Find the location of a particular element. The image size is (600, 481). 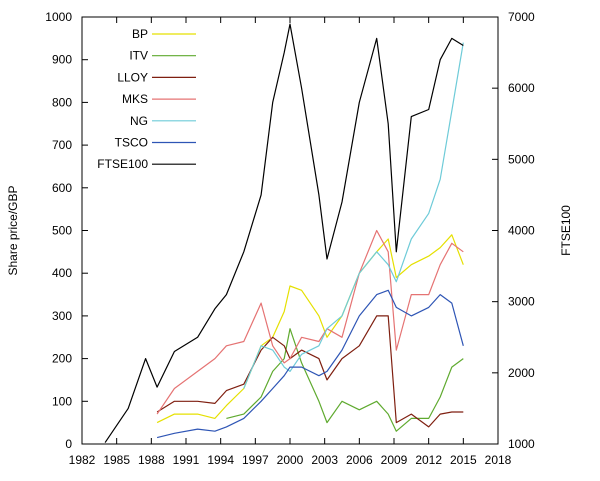

y-tick-label: 0 is located at coordinates (68, 444).